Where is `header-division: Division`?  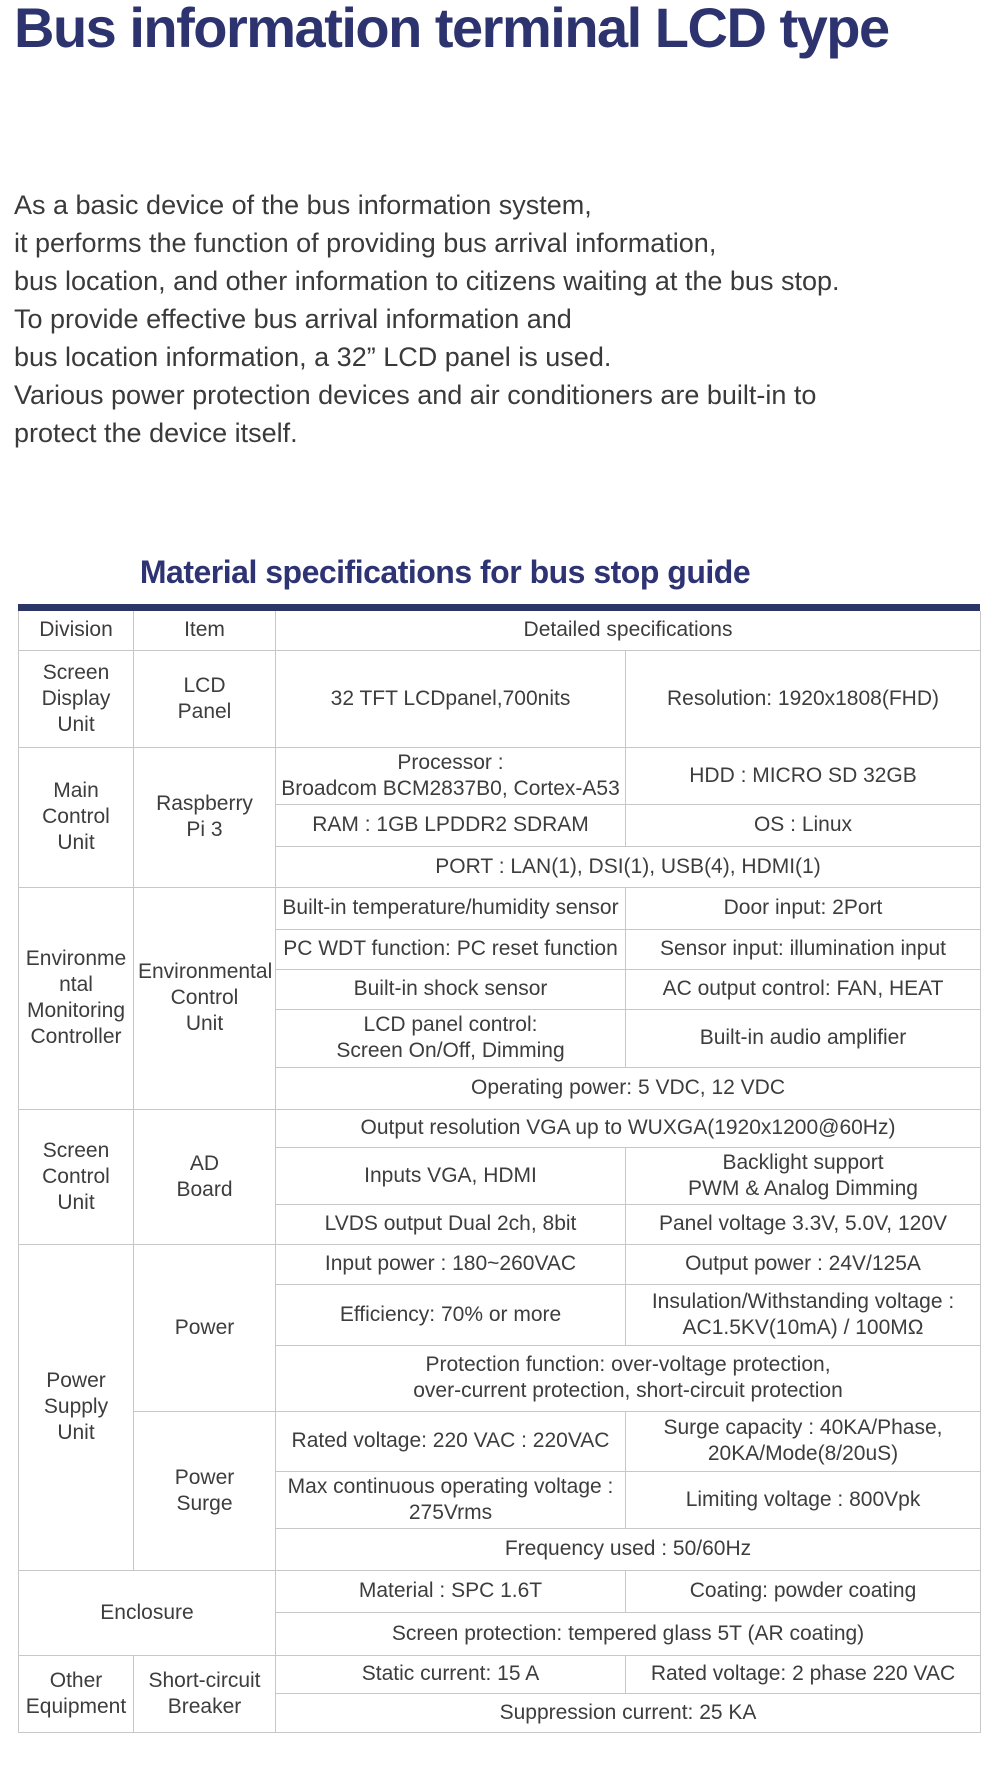
header-division: Division is located at coordinates (76, 631).